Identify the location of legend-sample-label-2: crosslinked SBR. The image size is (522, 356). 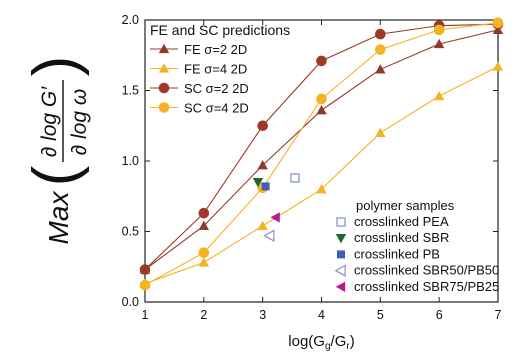
(401, 237).